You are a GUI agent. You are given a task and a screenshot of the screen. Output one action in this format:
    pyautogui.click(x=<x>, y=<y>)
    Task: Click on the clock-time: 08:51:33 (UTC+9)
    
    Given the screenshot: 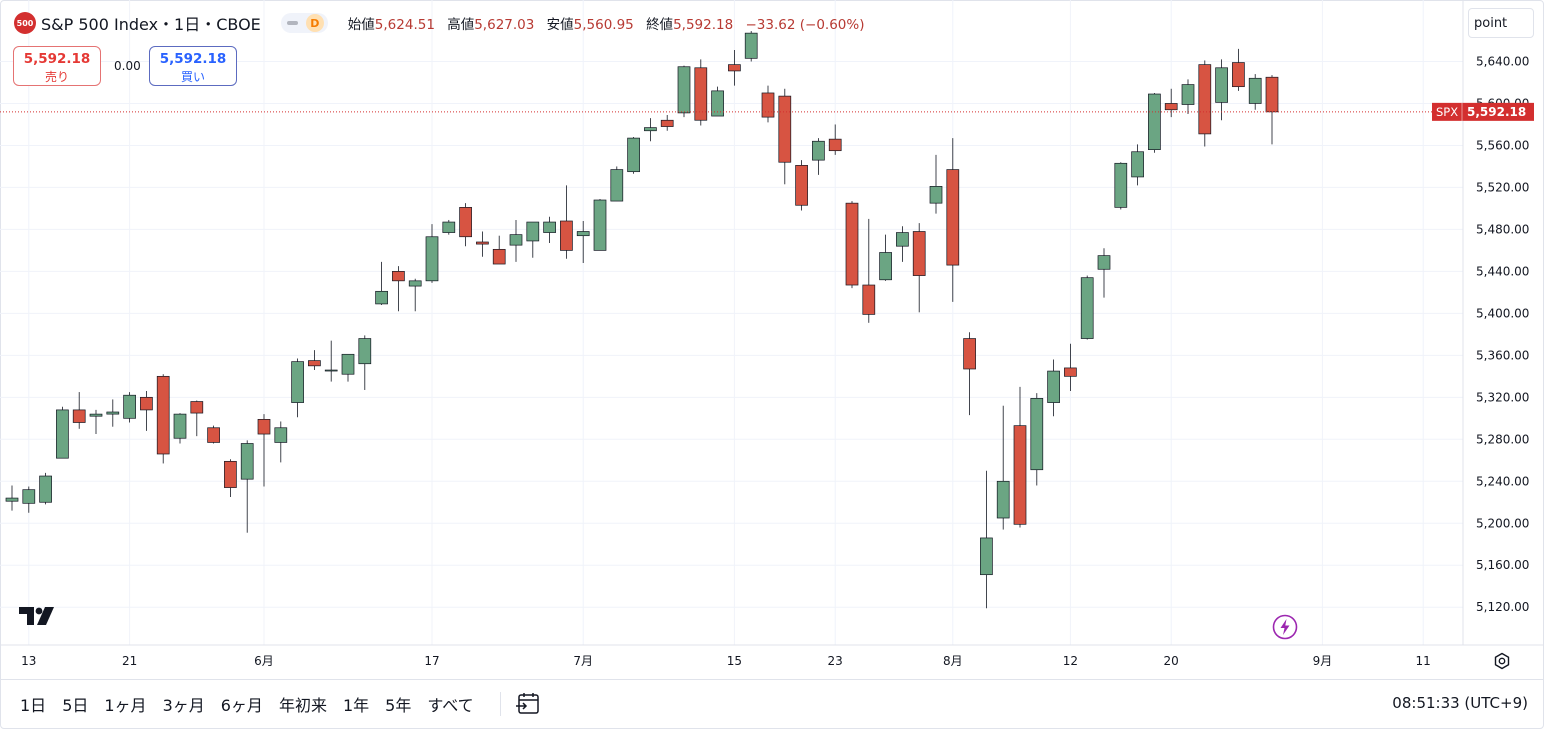 What is the action you would take?
    pyautogui.click(x=1460, y=703)
    